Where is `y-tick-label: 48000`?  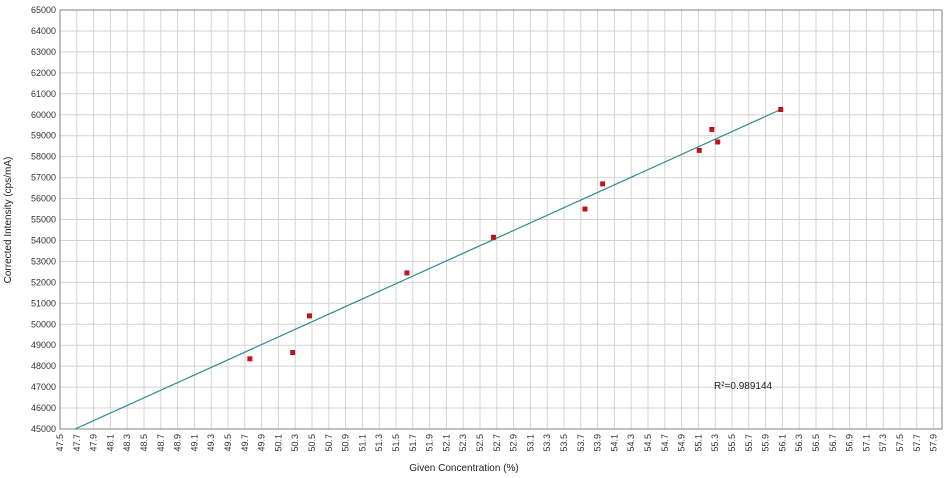 y-tick-label: 48000 is located at coordinates (43, 366).